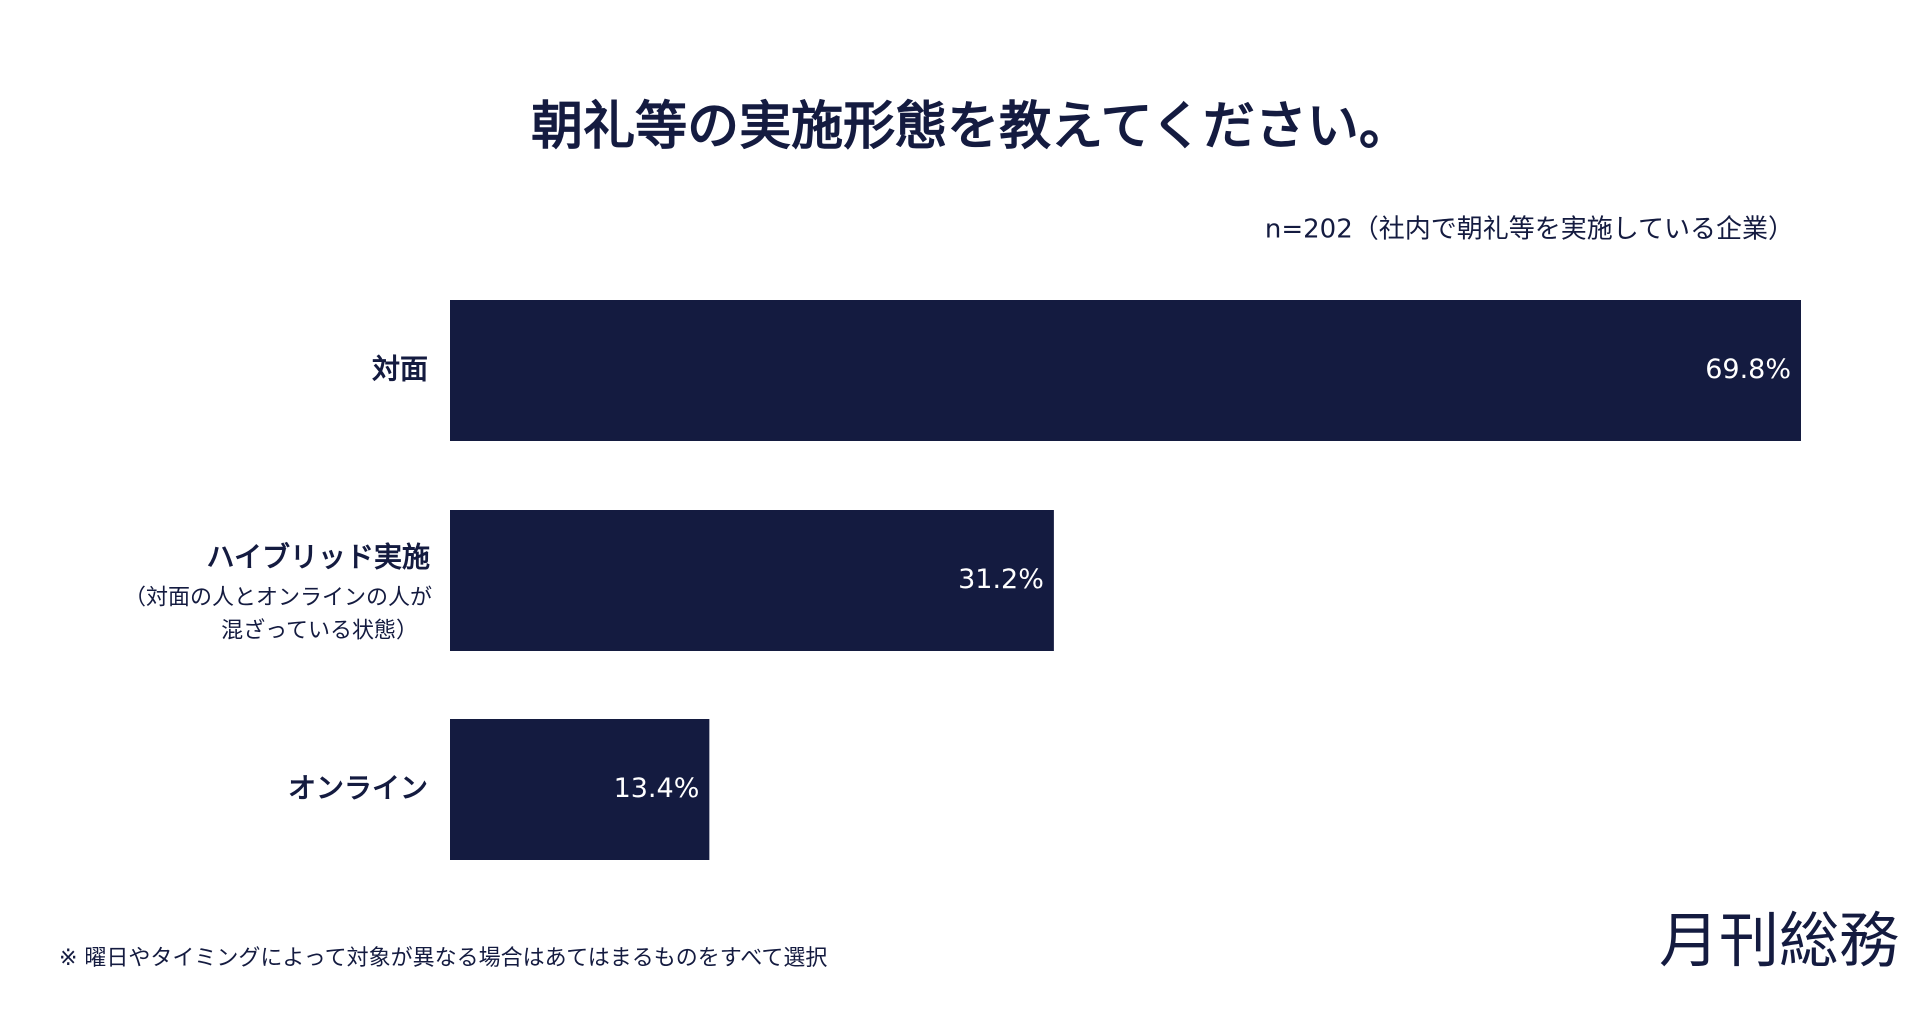  Describe the element at coordinates (319, 631) in the screenshot. I see `category-note: 混ざっている状態）` at that location.